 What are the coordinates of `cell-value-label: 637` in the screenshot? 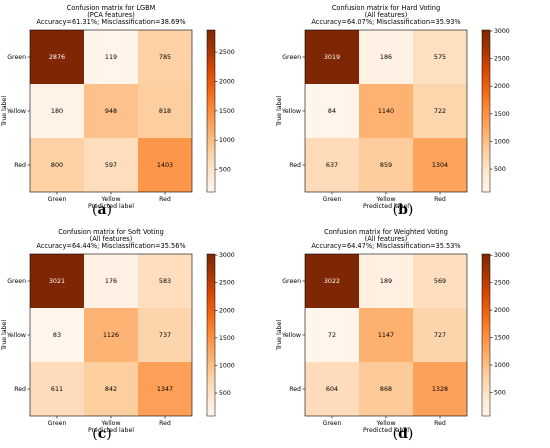 It's located at (332, 165).